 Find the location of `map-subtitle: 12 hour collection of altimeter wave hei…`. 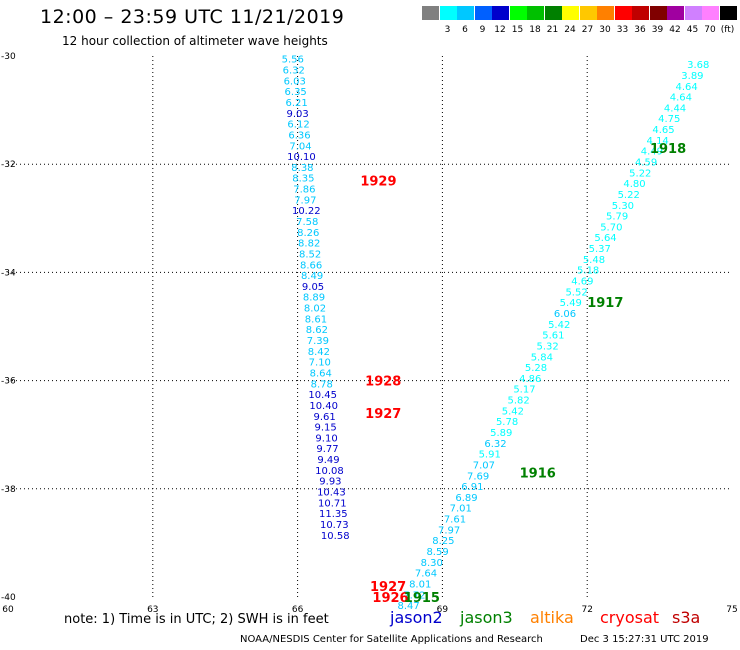

map-subtitle: 12 hour collection of altimeter wave hei… is located at coordinates (195, 41).